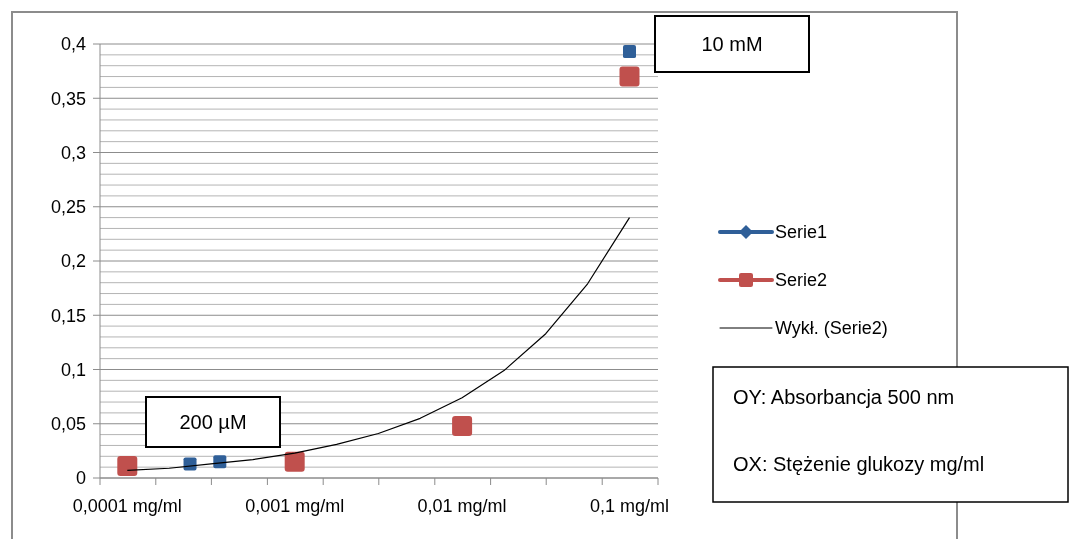  Describe the element at coordinates (73, 369) in the screenshot. I see `y-tick-label: 0,1` at that location.